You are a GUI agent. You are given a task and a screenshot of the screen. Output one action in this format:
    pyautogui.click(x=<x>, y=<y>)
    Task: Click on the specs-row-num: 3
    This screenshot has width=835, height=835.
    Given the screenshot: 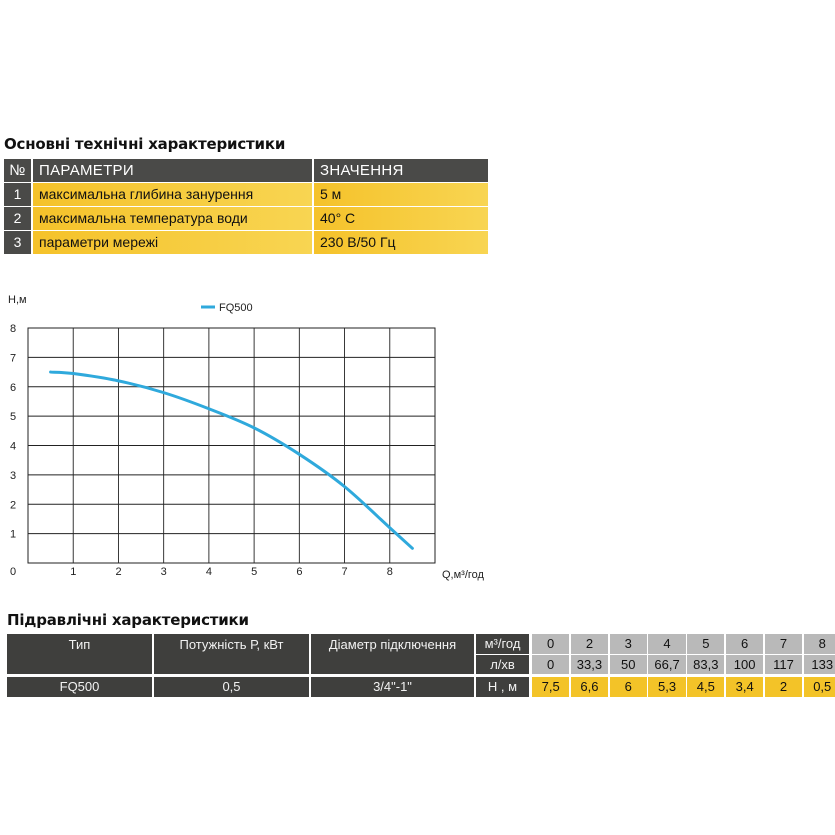 What is the action you would take?
    pyautogui.click(x=17, y=242)
    